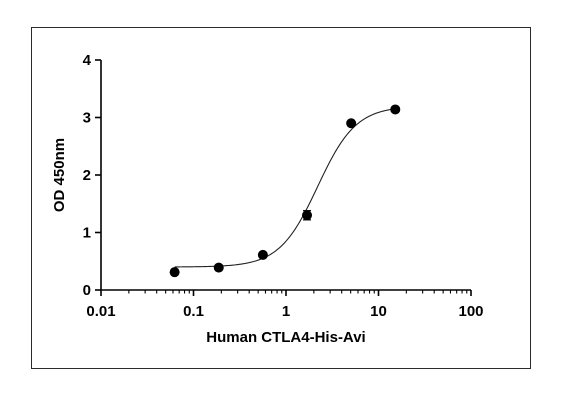 The height and width of the screenshot is (401, 562). Describe the element at coordinates (470, 311) in the screenshot. I see `x-tick-label: 100` at that location.